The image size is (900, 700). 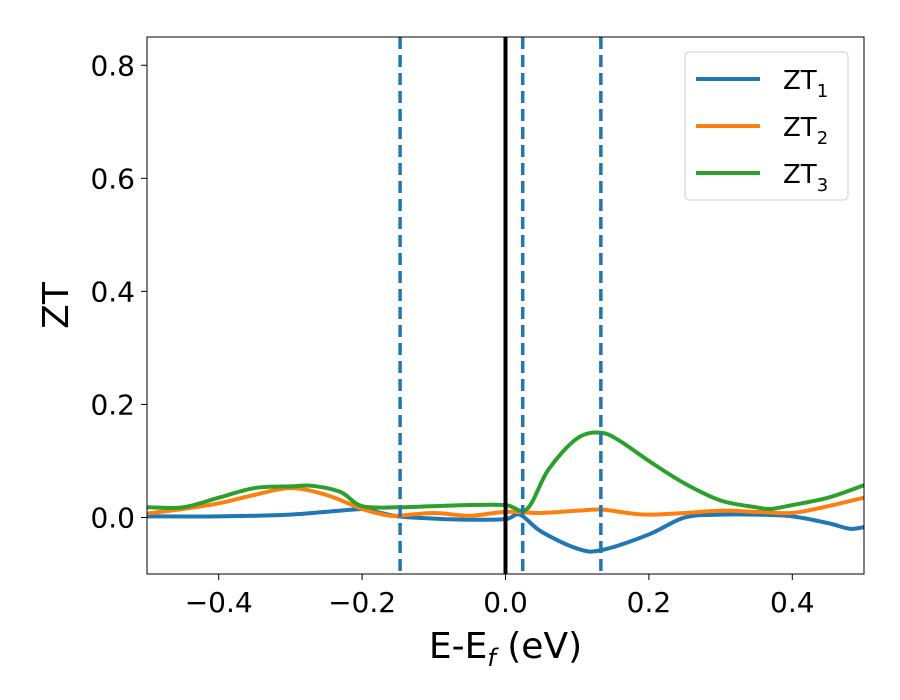 What do you see at coordinates (792, 602) in the screenshot?
I see `x-tick-label: 0.4` at bounding box center [792, 602].